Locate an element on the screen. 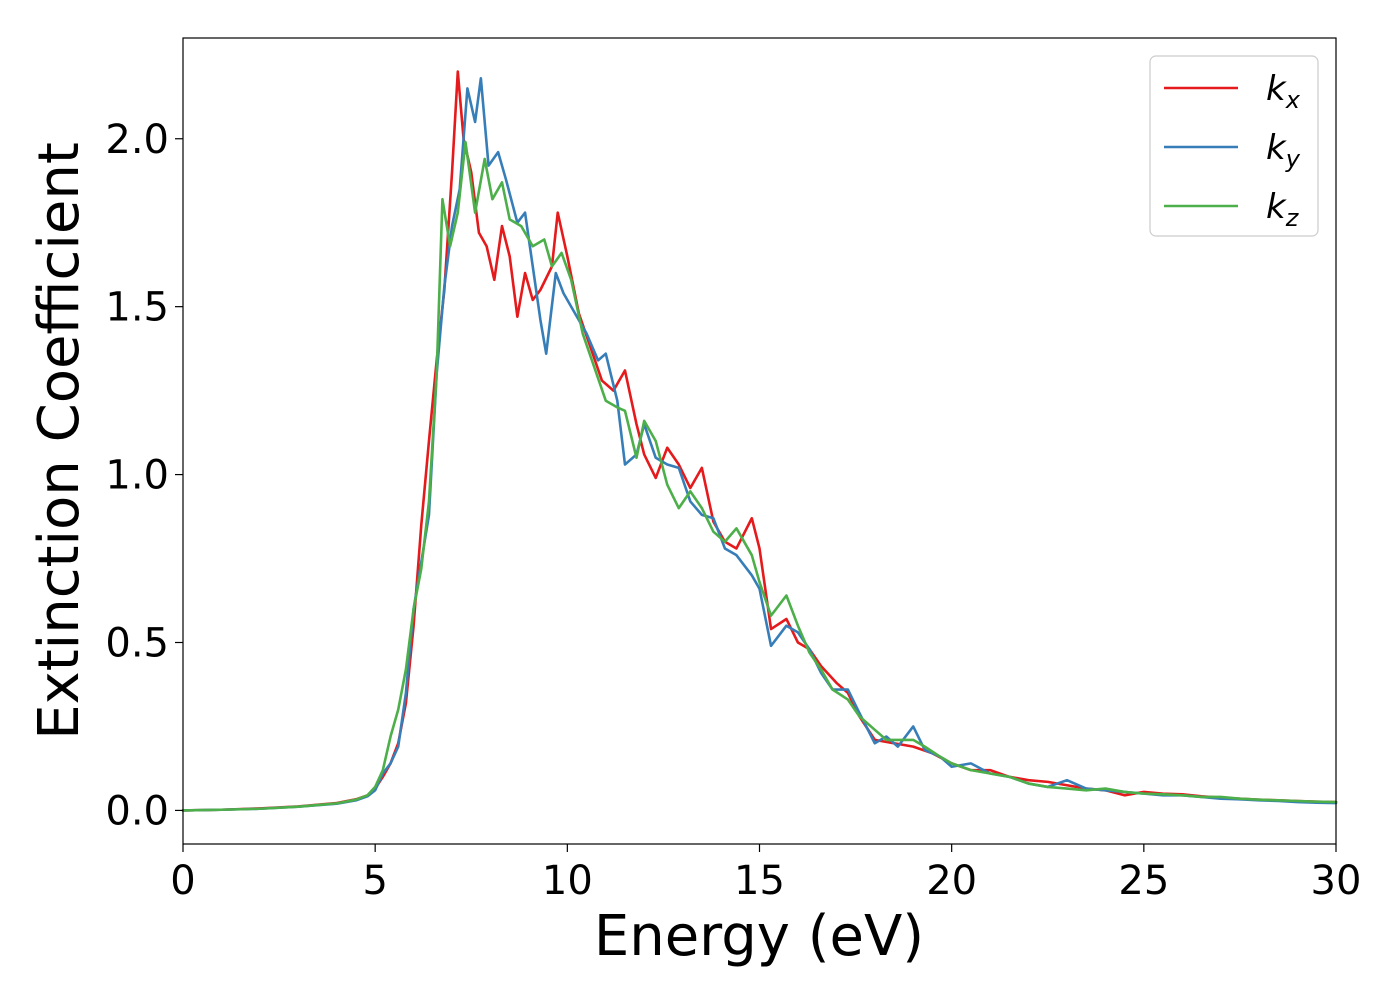 Image resolution: width=1400 pixels, height=1000 pixels. y-tick-label: 1.5 is located at coordinates (137, 308).